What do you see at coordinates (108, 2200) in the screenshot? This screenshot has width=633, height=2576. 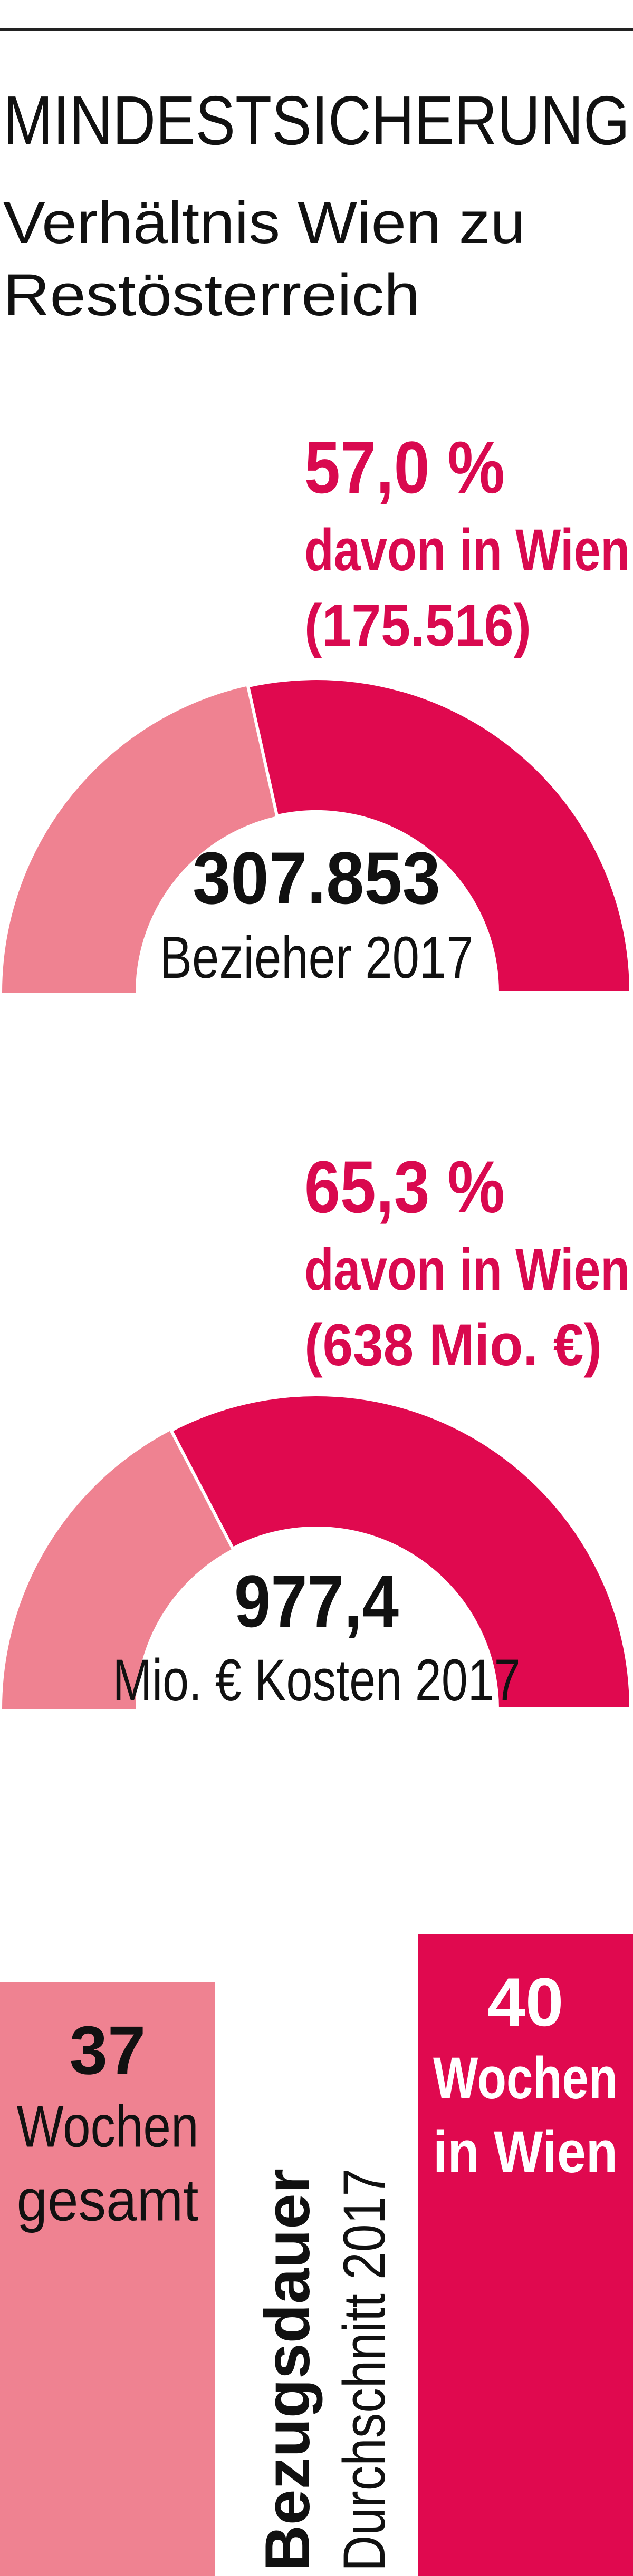 I see `category-label: gesamt` at bounding box center [108, 2200].